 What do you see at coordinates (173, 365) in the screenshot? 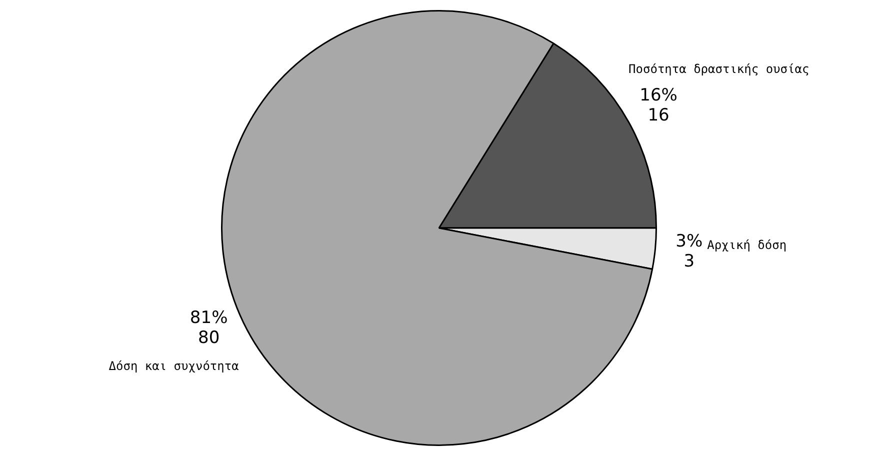
I see `slice-label: Δόση και συχνότητα` at bounding box center [173, 365].